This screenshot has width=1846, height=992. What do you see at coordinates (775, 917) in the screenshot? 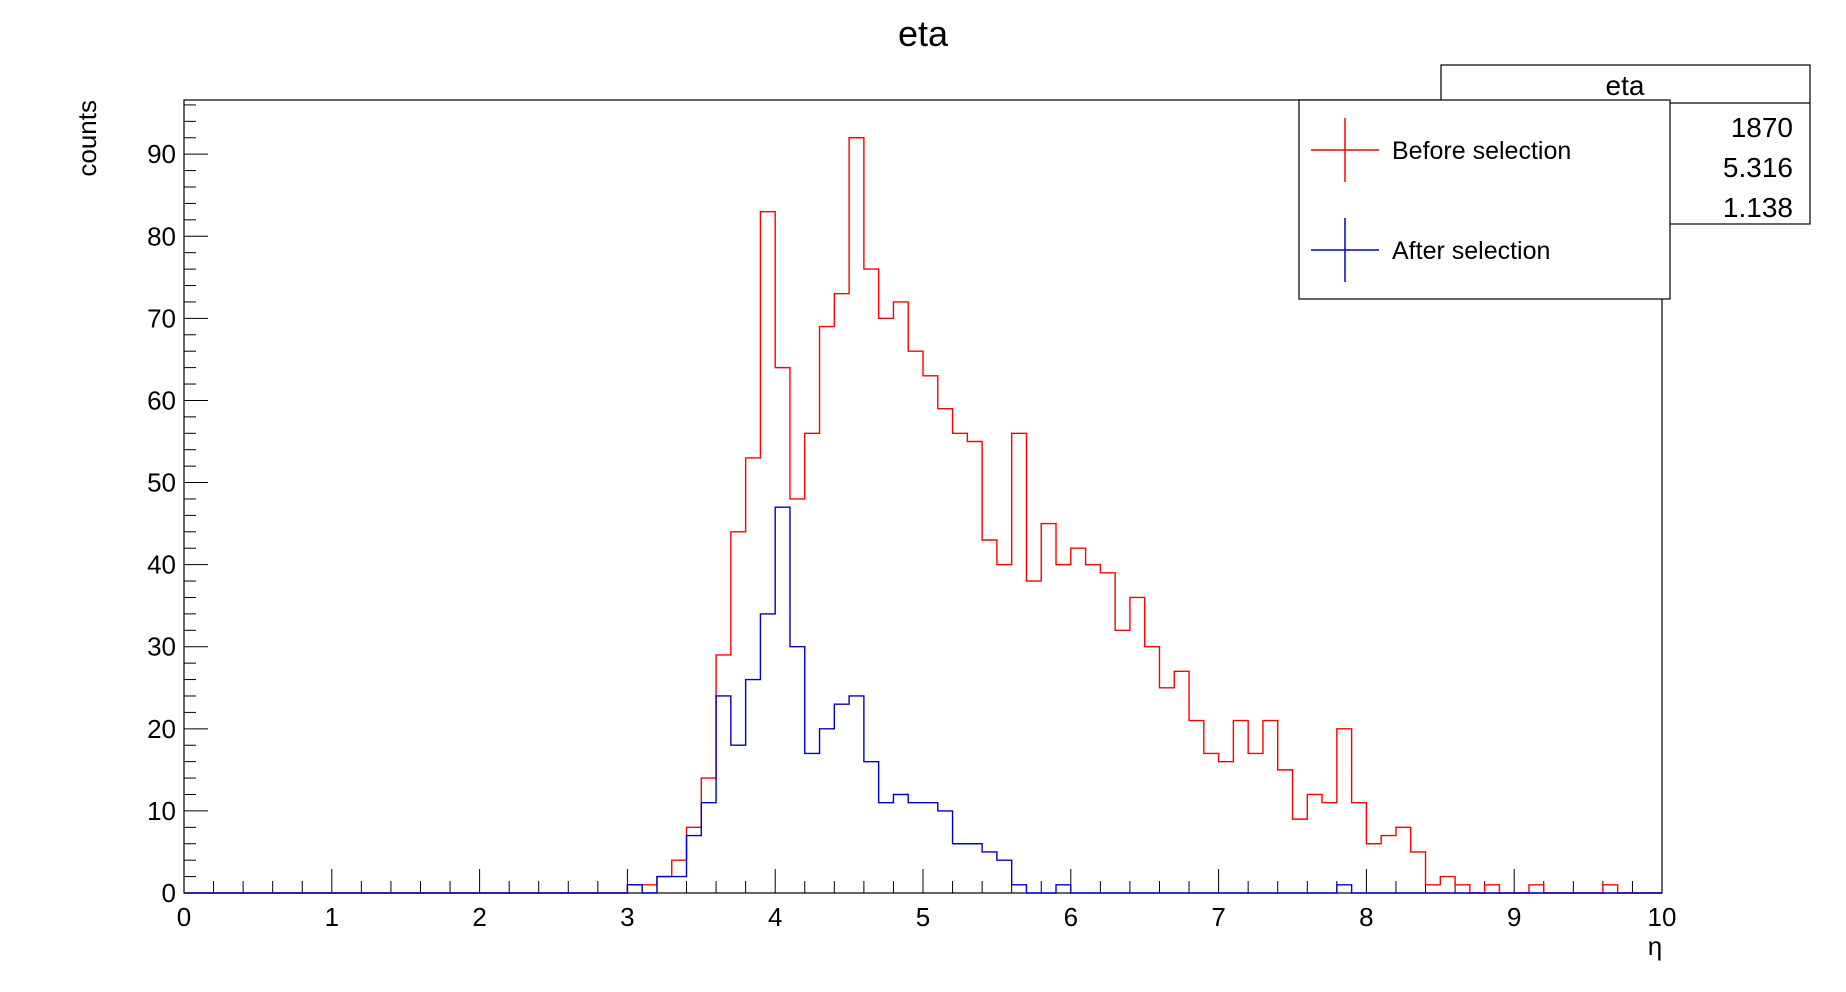
I see `x-tick-label: 4` at bounding box center [775, 917].